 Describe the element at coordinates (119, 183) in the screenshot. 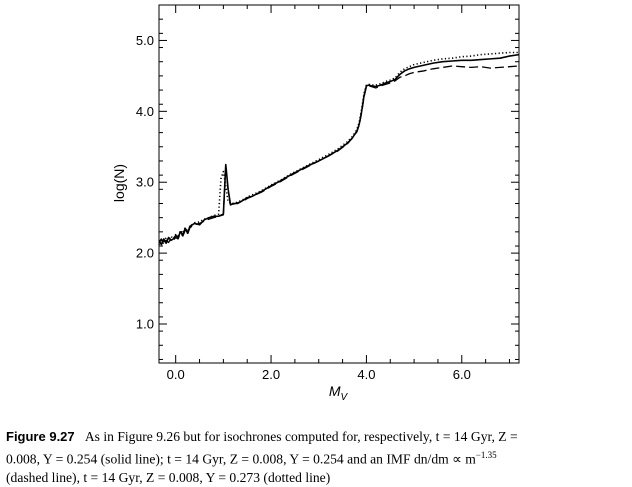

I see `y-axis-label: log(N)` at that location.